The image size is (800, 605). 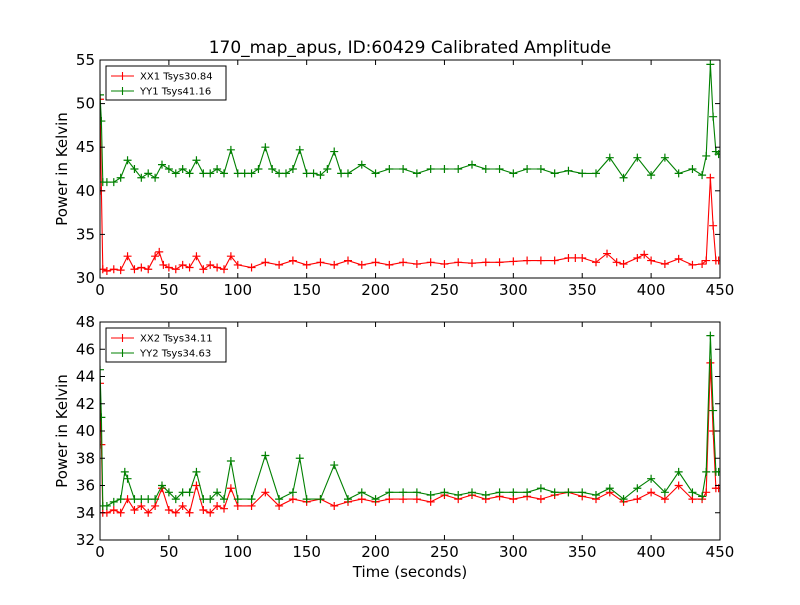 I want to click on x-tick-label: 350, so click(x=582, y=290).